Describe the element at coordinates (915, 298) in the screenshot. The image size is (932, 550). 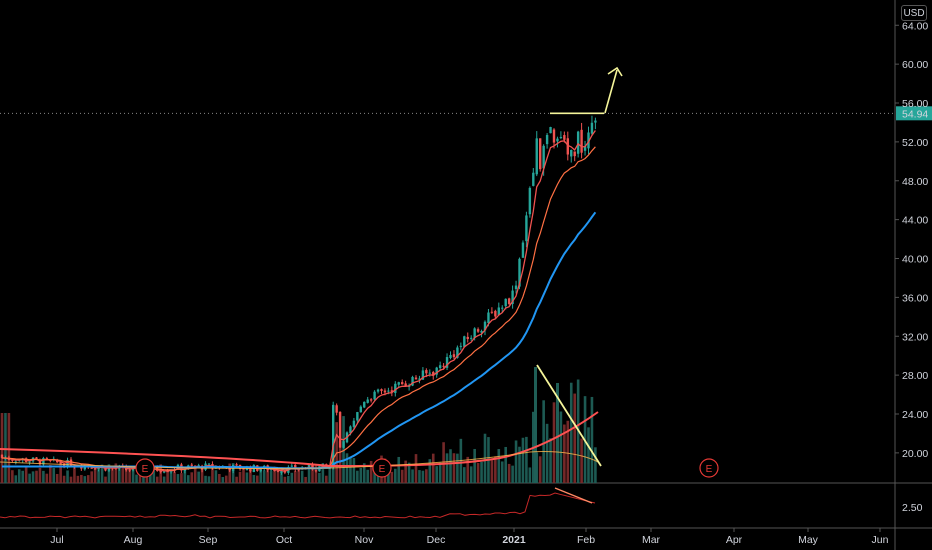
I see `price-tick-label: 36.00` at that location.